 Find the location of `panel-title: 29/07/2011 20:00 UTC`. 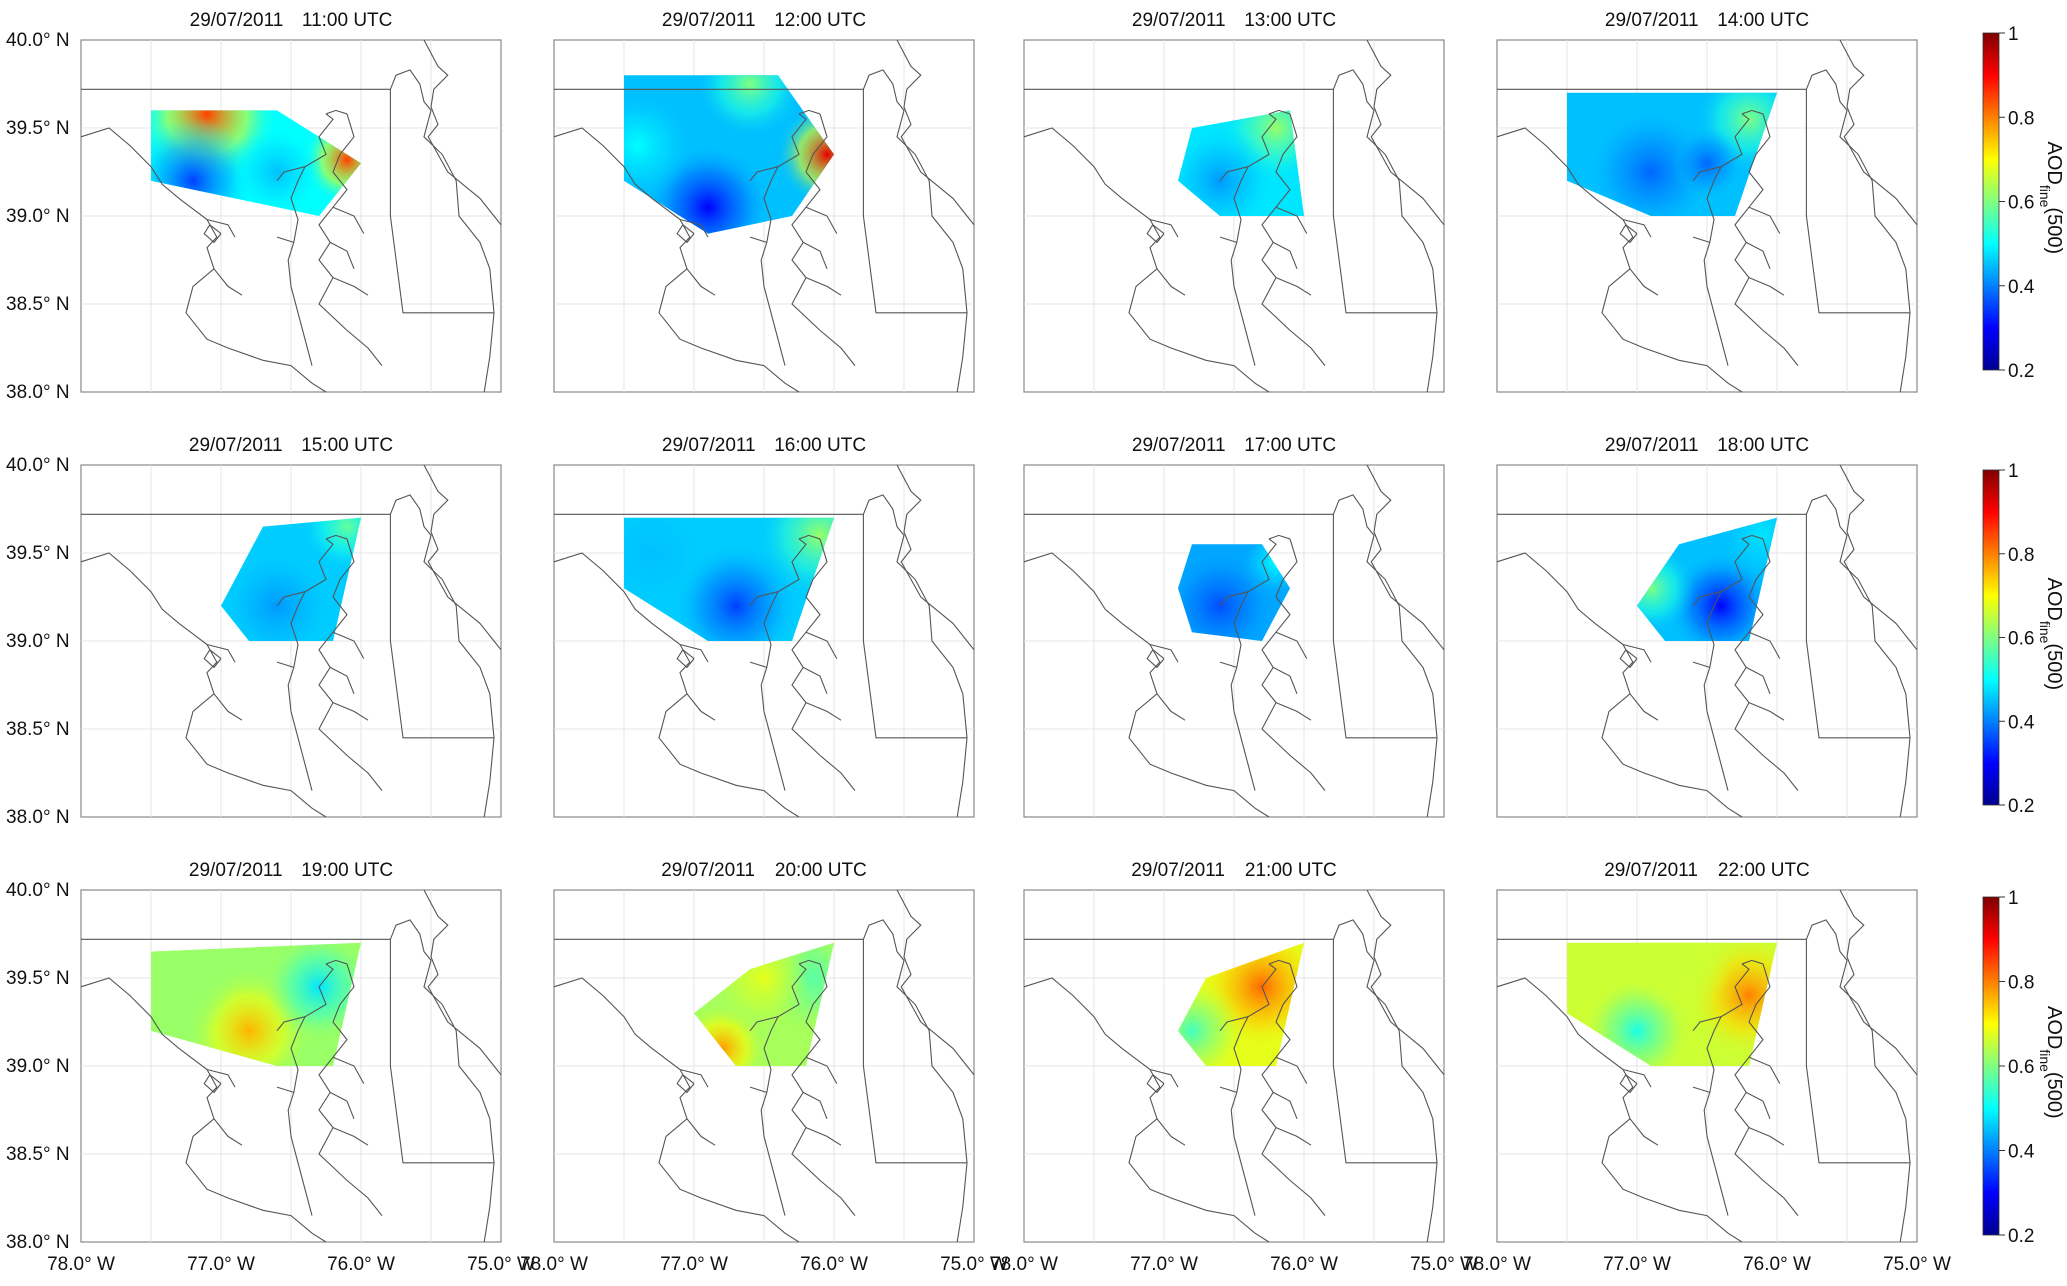

panel-title: 29/07/2011 20:00 UTC is located at coordinates (764, 870).